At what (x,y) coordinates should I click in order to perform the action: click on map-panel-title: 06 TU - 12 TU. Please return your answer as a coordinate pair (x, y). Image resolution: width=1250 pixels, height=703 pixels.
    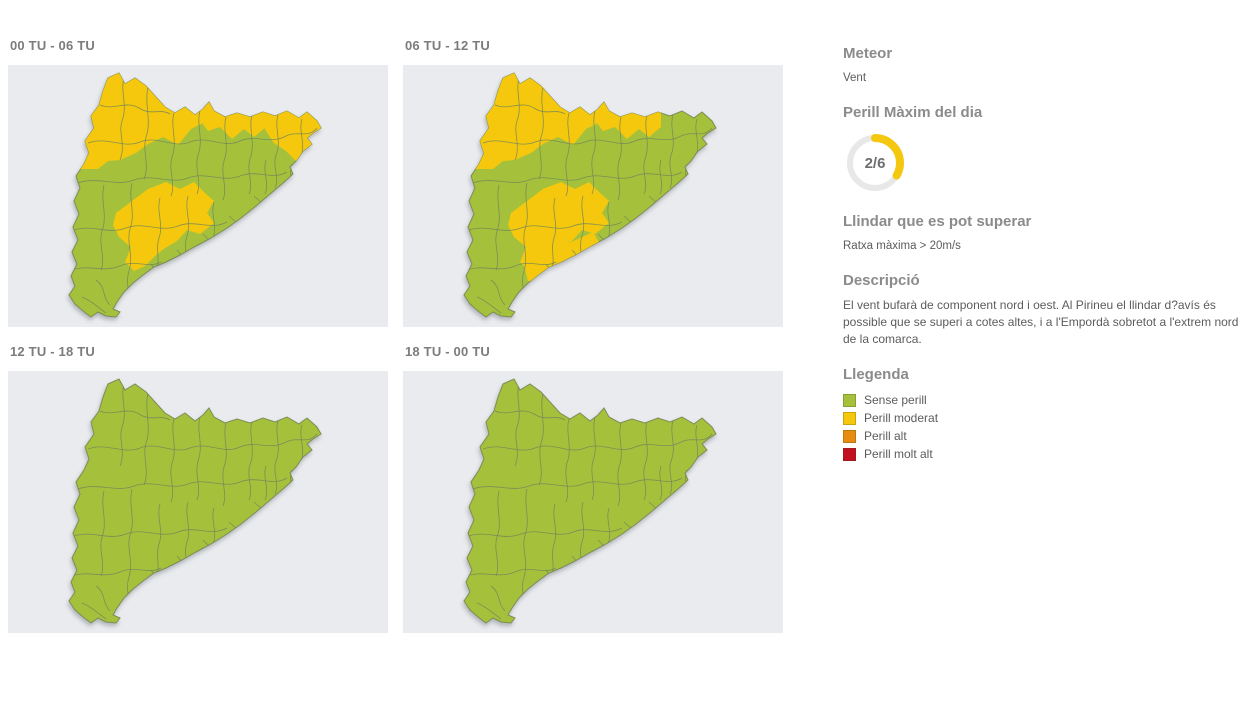
    Looking at the image, I should click on (447, 45).